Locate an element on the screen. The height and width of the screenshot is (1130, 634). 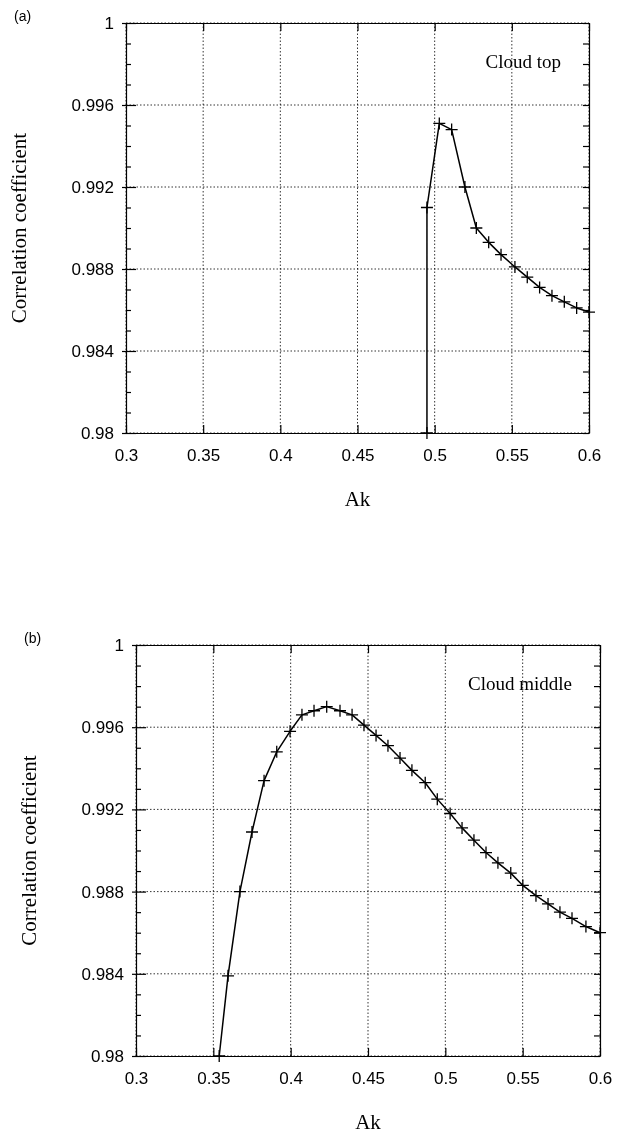
text: (b) is located at coordinates (33, 638).